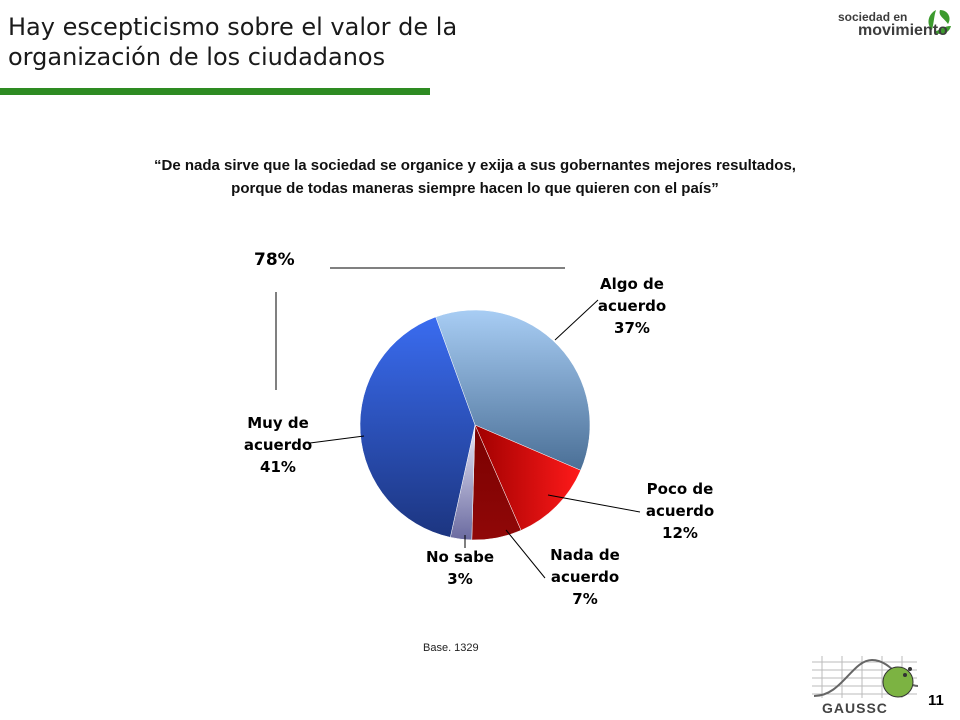  What do you see at coordinates (576, 320) in the screenshot?
I see `leader-algo` at bounding box center [576, 320].